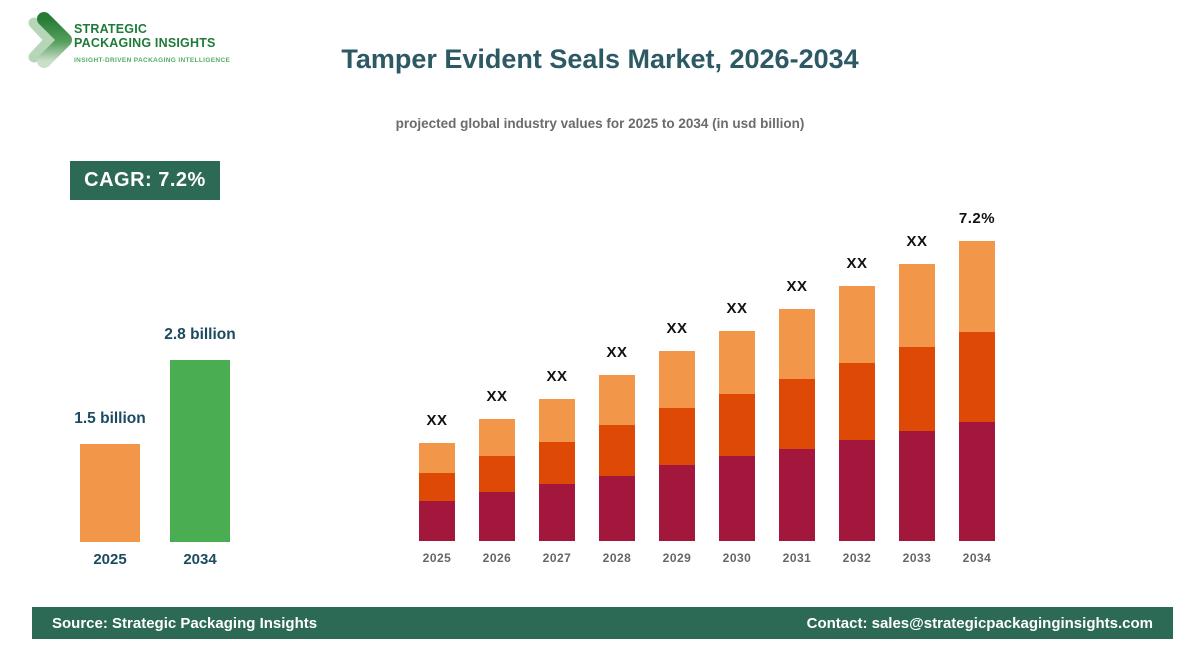  I want to click on stacked-bar-year-label: 2033, so click(917, 558).